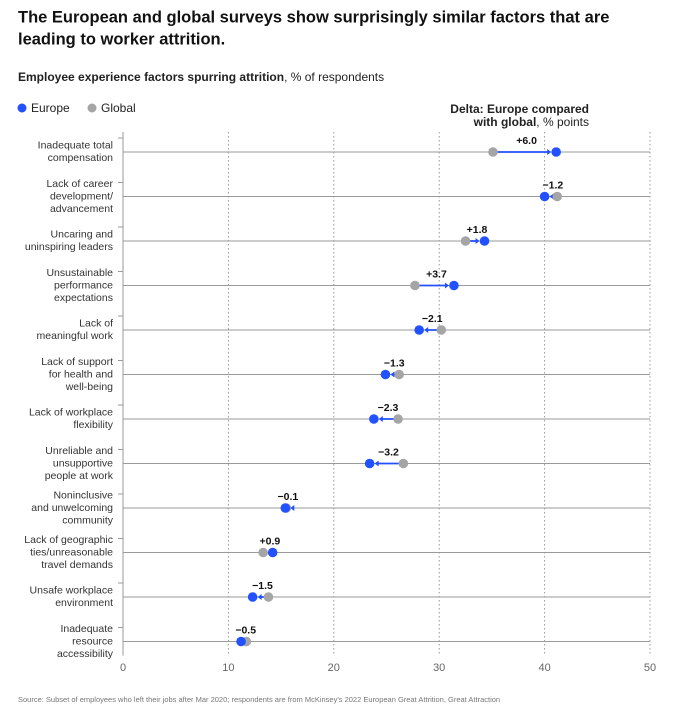 This screenshot has height=712, width=682. Describe the element at coordinates (81, 158) in the screenshot. I see `category-label: compensation` at that location.